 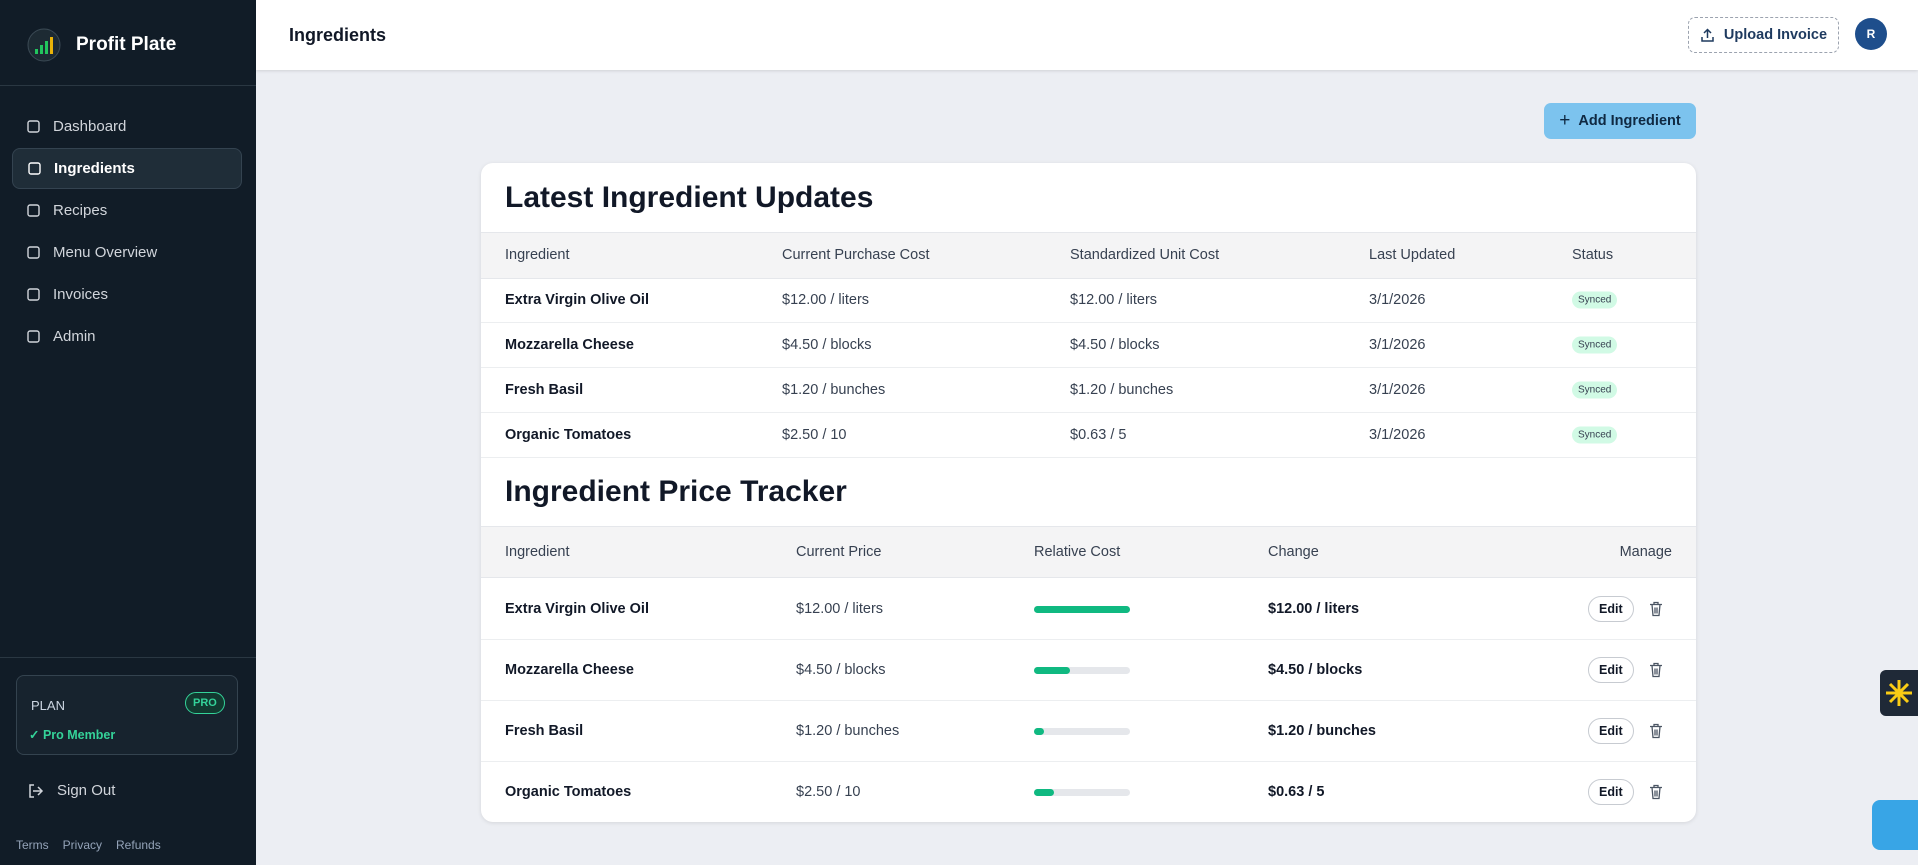 I want to click on plan-card: PLAN PRO ✓ Pro Member, so click(x=127, y=715).